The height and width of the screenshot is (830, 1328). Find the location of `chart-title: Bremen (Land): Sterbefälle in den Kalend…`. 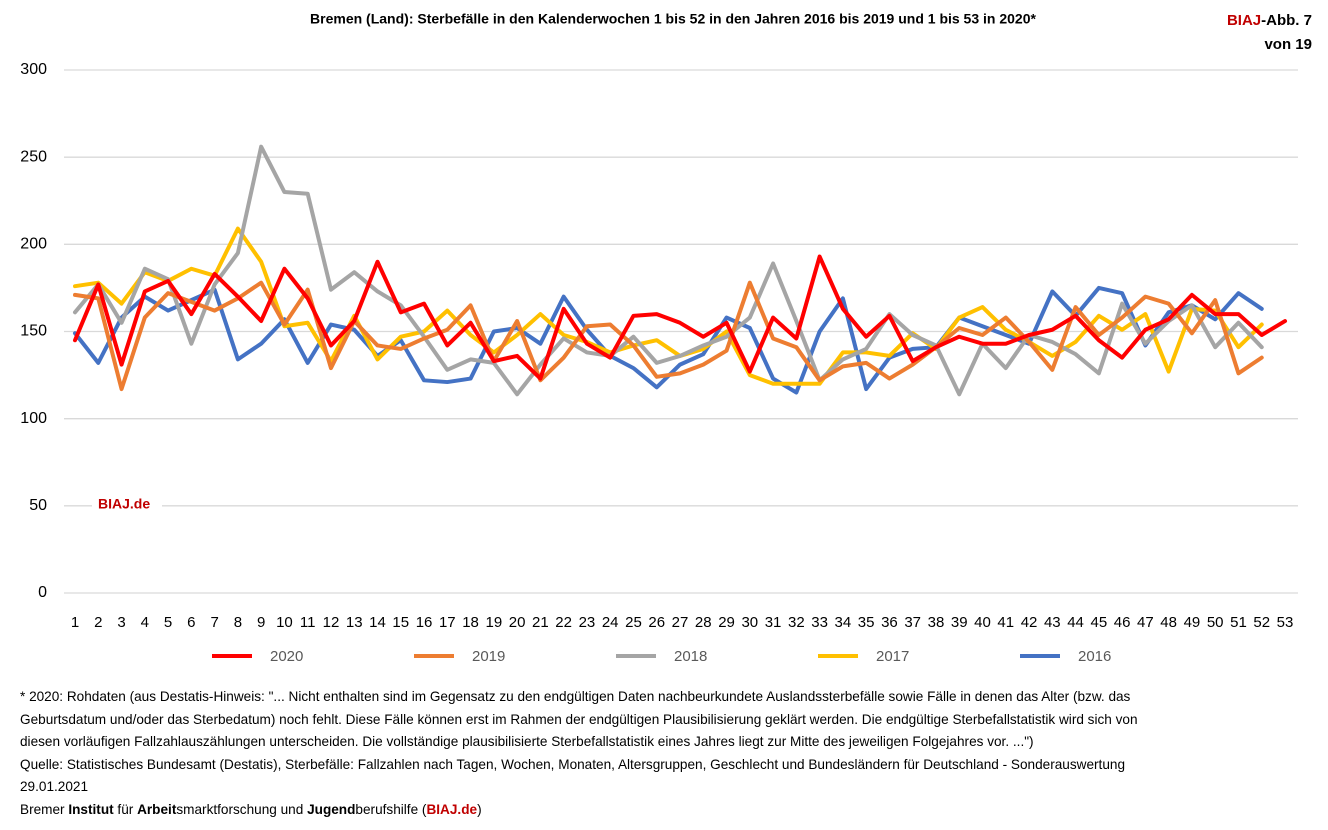

chart-title: Bremen (Land): Sterbefälle in den Kalend… is located at coordinates (673, 19).